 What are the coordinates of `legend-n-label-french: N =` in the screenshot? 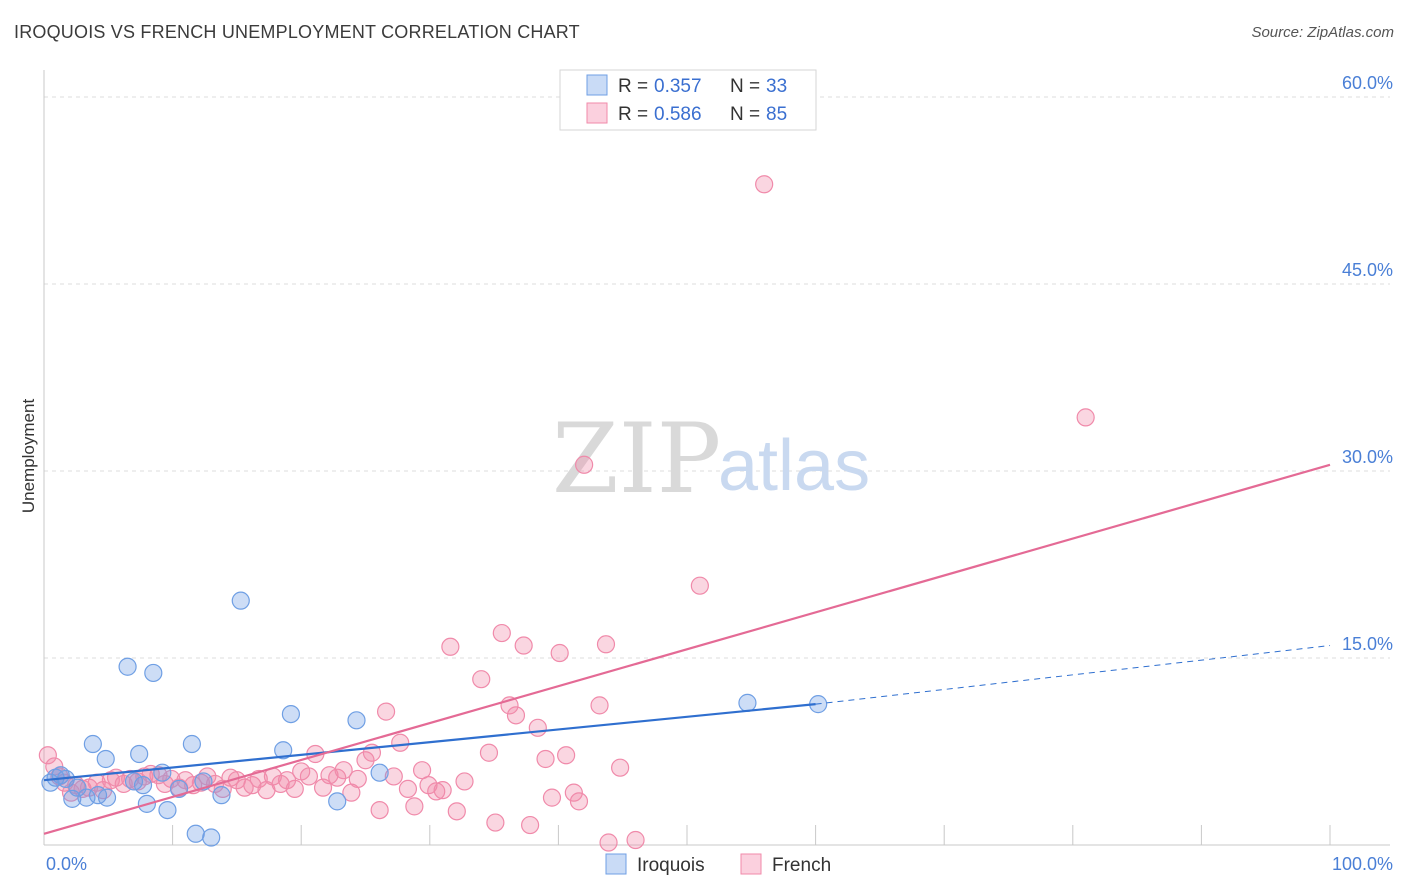 It's located at (745, 114).